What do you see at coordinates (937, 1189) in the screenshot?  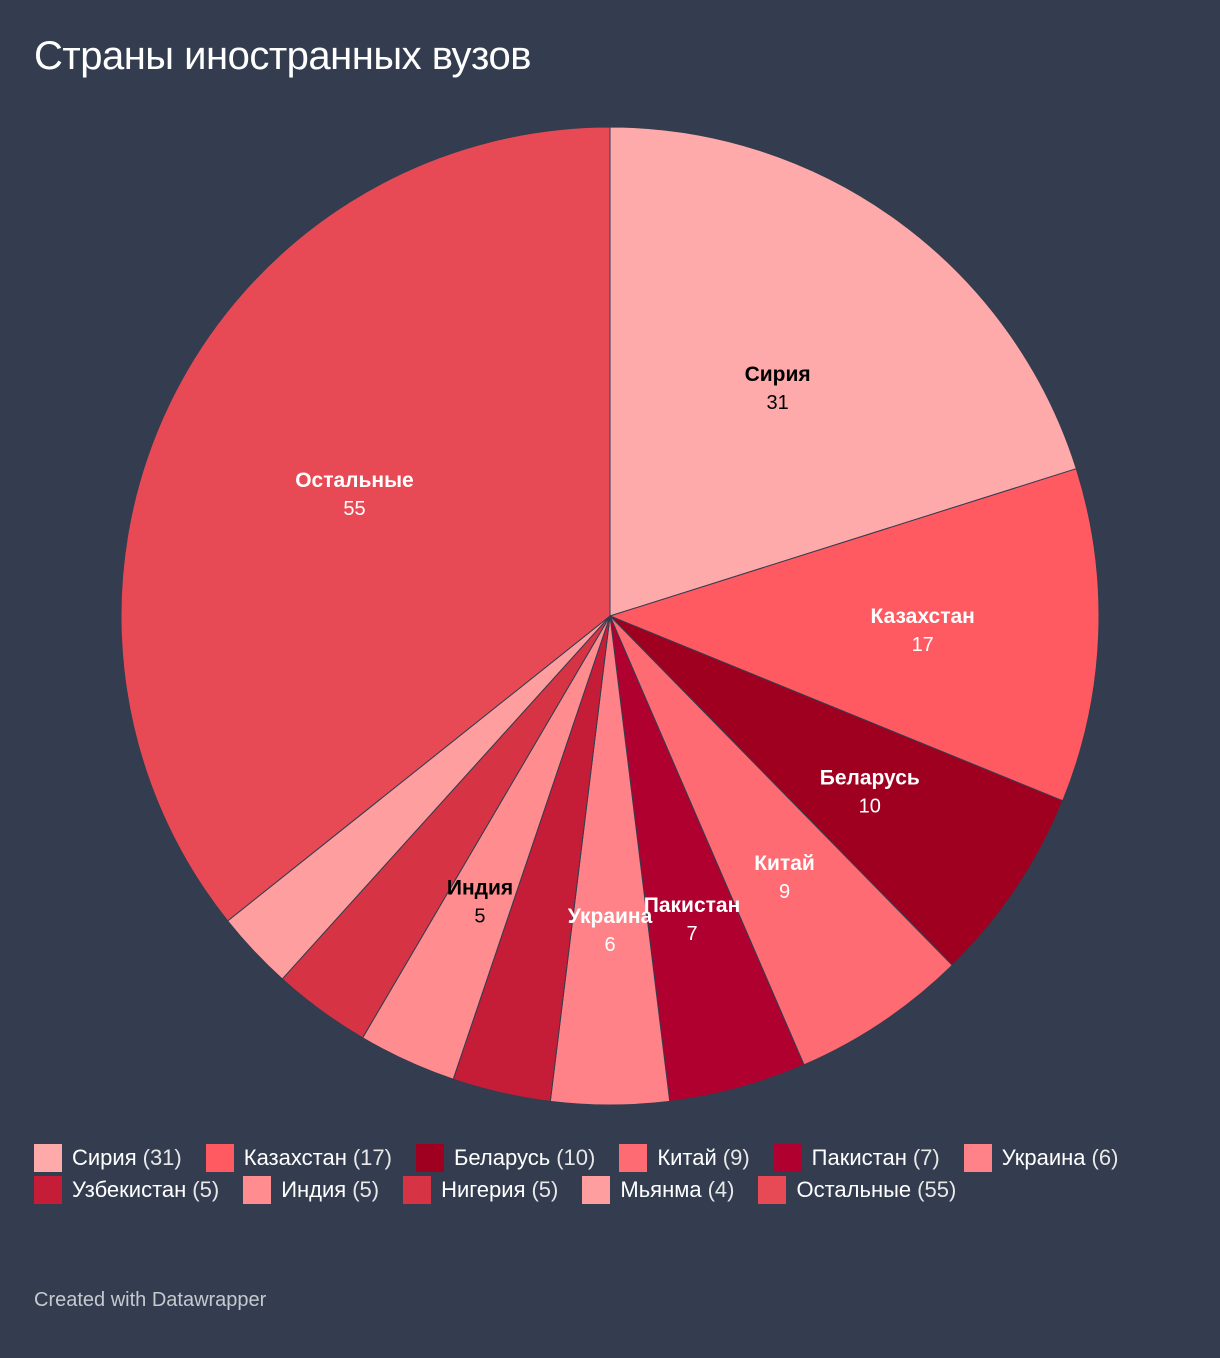 I see `legend-count: (55)` at bounding box center [937, 1189].